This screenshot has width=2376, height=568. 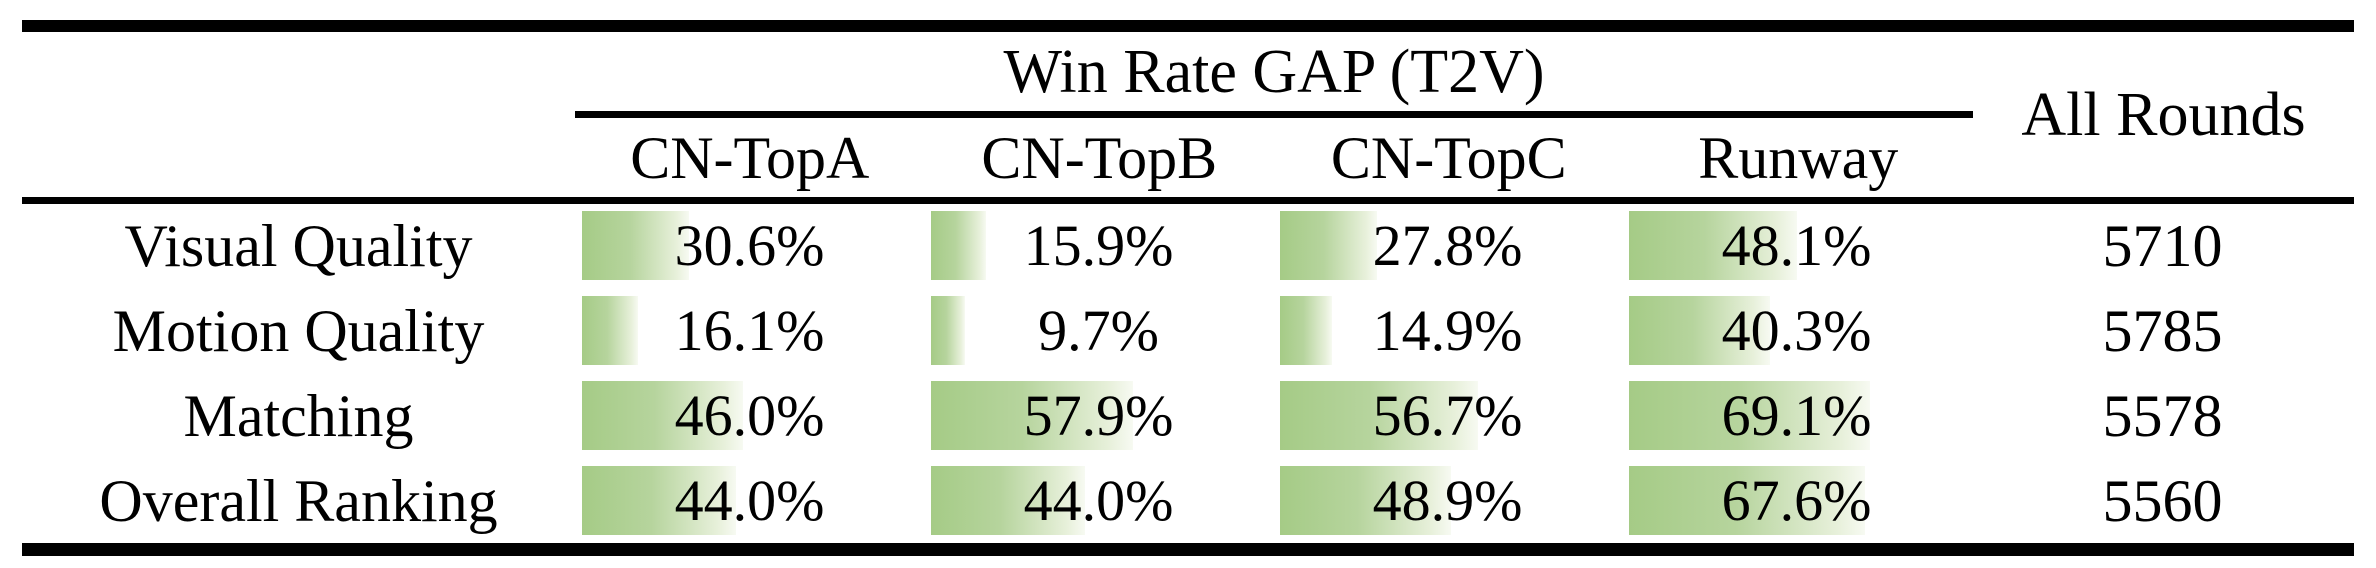 I want to click on percent-cell: 40.3%, so click(x=1796, y=330).